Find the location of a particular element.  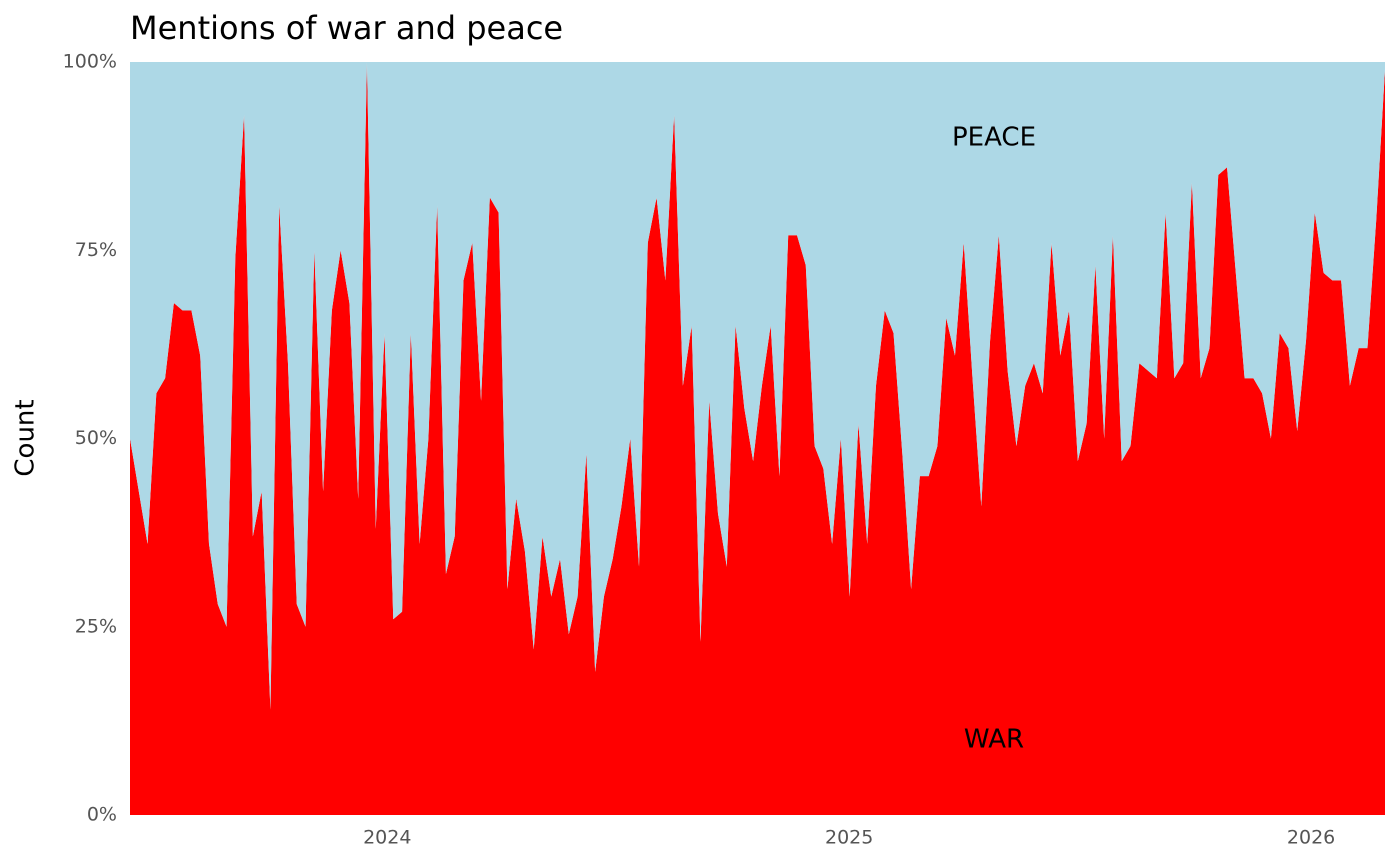

x-tick-label: 2026 is located at coordinates (1311, 838).